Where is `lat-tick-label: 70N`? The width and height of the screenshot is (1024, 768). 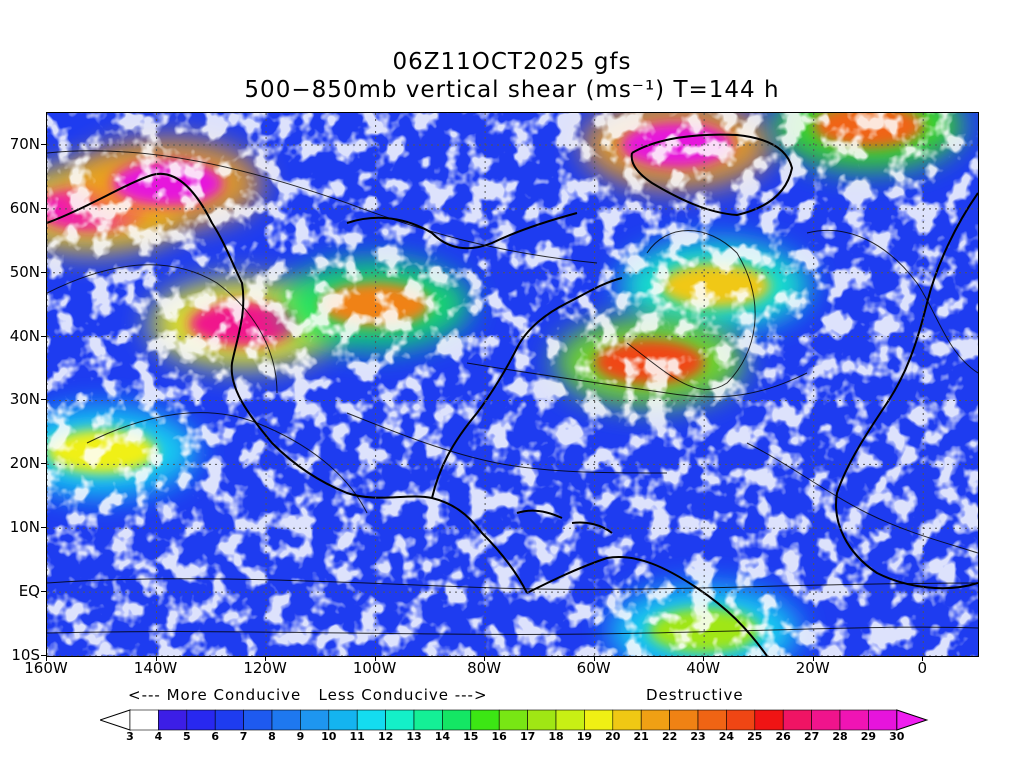
lat-tick-label: 70N is located at coordinates (24, 143).